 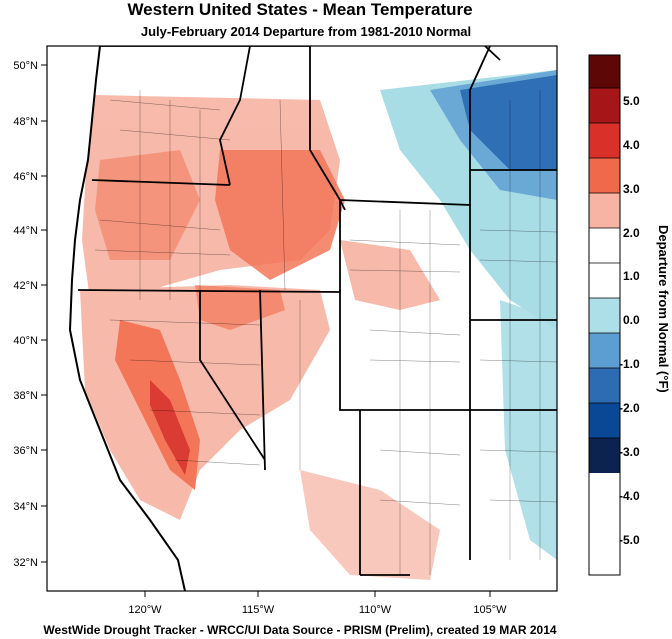 I want to click on colorbar-label: 5.0, so click(x=631, y=101).